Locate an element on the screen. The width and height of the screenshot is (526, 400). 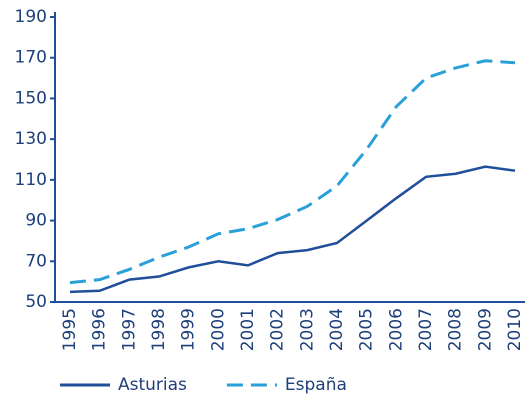
x-tick-label: 2003 is located at coordinates (307, 329).